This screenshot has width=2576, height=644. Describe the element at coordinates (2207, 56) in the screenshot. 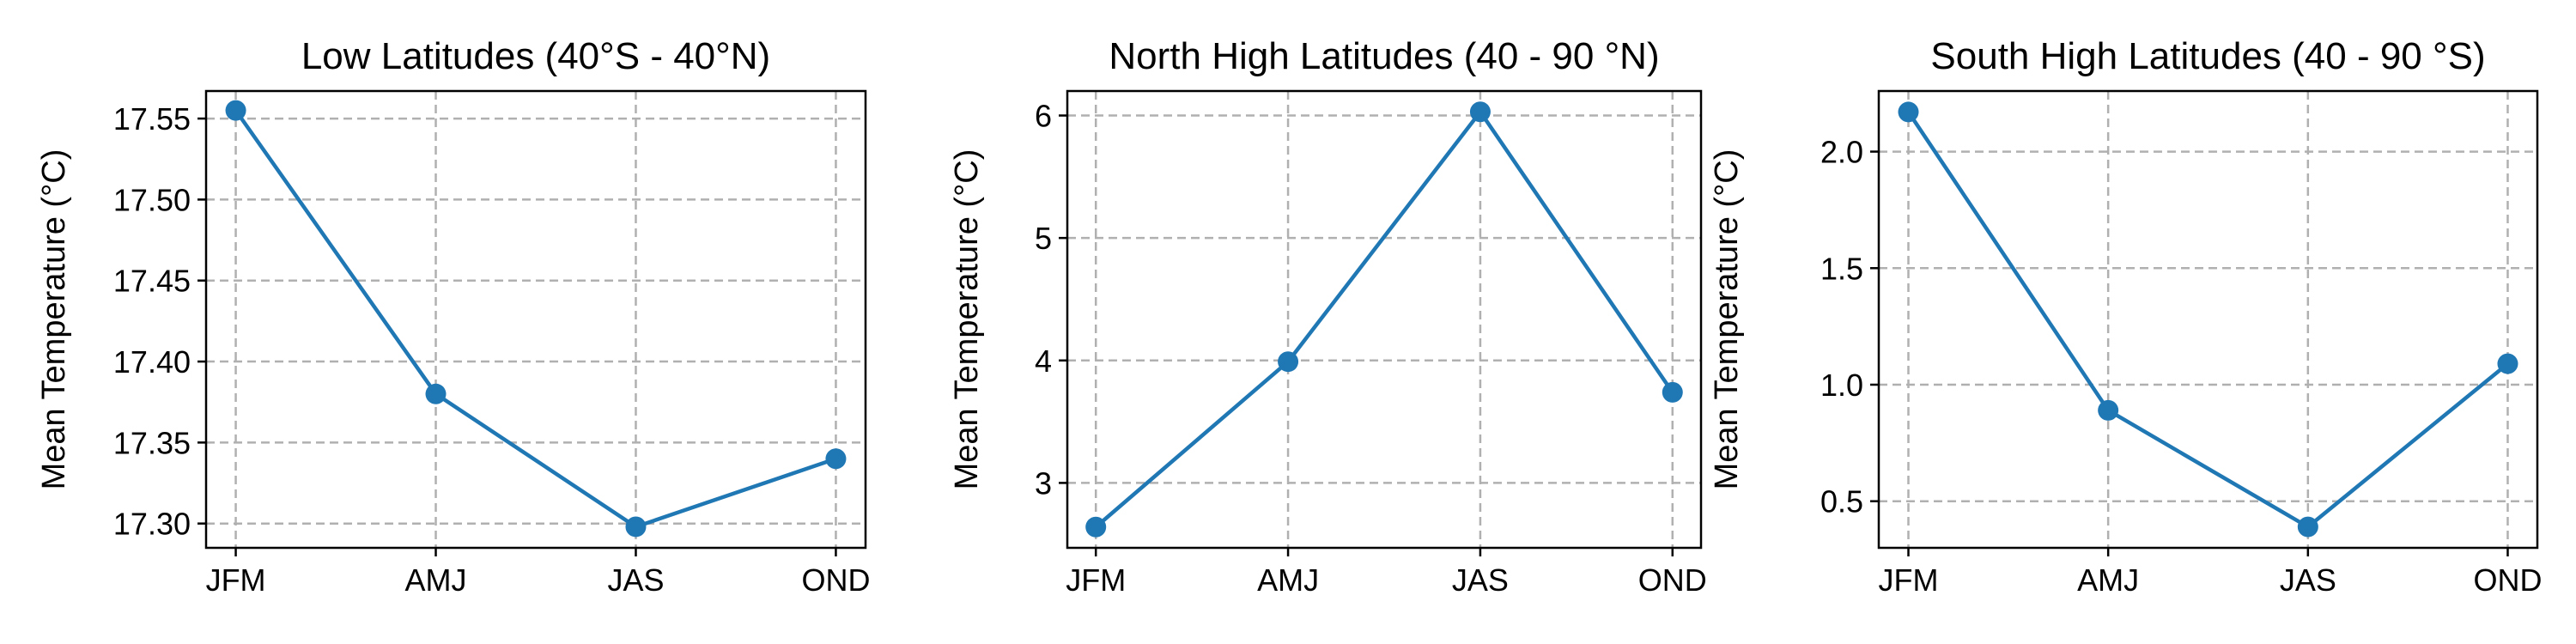

I see `chart-title: South High Latitudes (40 - 90 °S)` at that location.